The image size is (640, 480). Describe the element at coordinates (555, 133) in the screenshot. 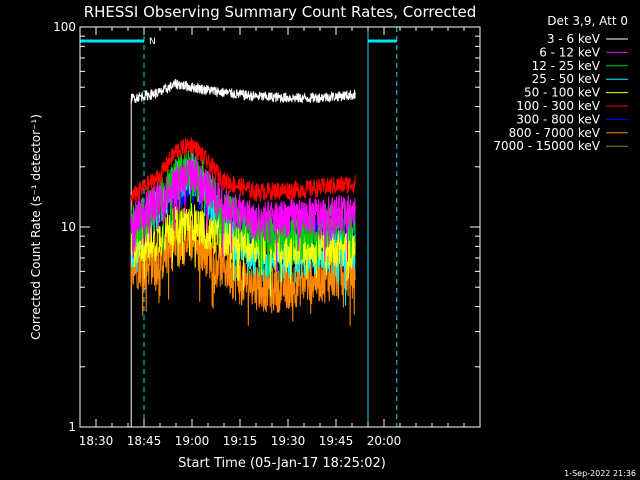

I see `legend-entry-label: 800 - 7000 keV` at that location.